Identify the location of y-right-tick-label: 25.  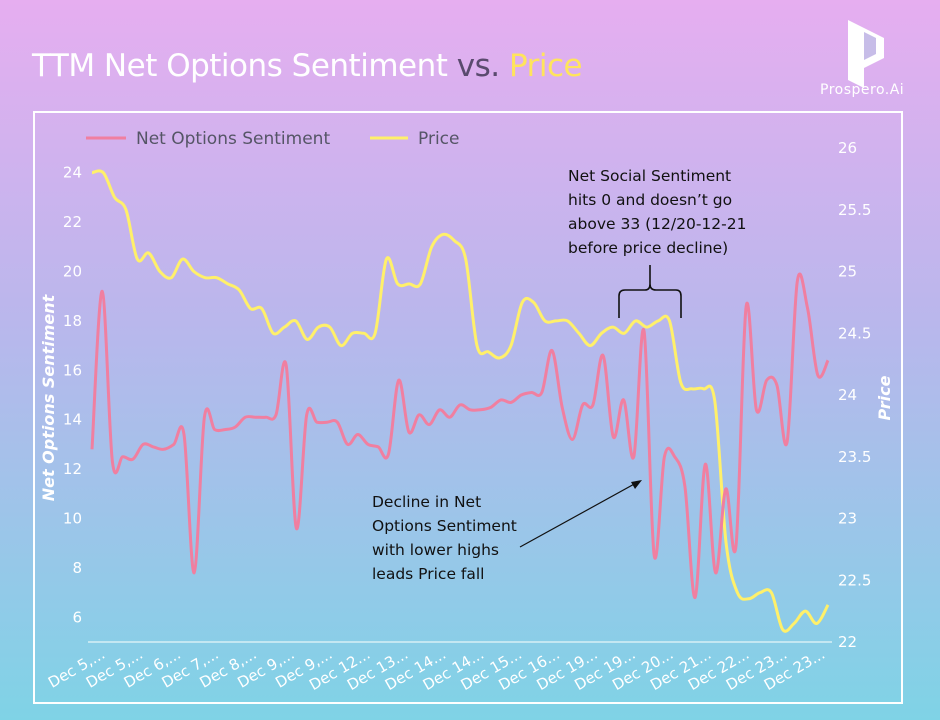
(847, 272).